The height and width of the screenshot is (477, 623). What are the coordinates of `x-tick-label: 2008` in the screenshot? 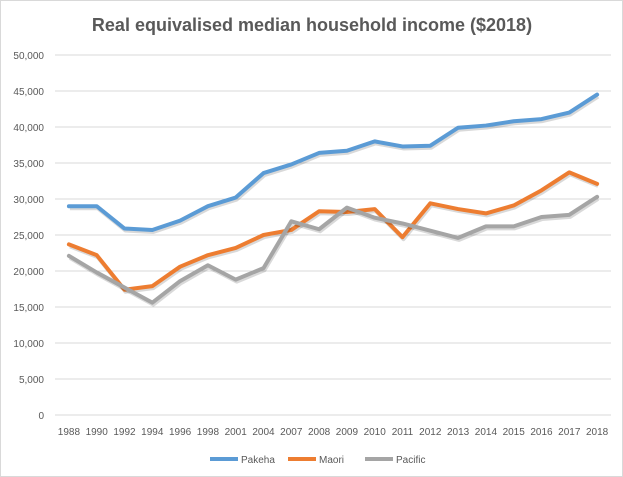 It's located at (319, 432).